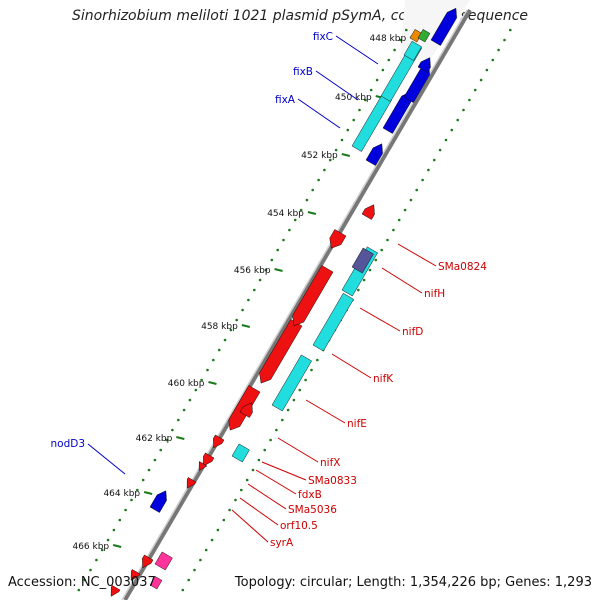  What do you see at coordinates (319, 156) in the screenshot?
I see `scale-tick-label: 452 kbp` at bounding box center [319, 156].